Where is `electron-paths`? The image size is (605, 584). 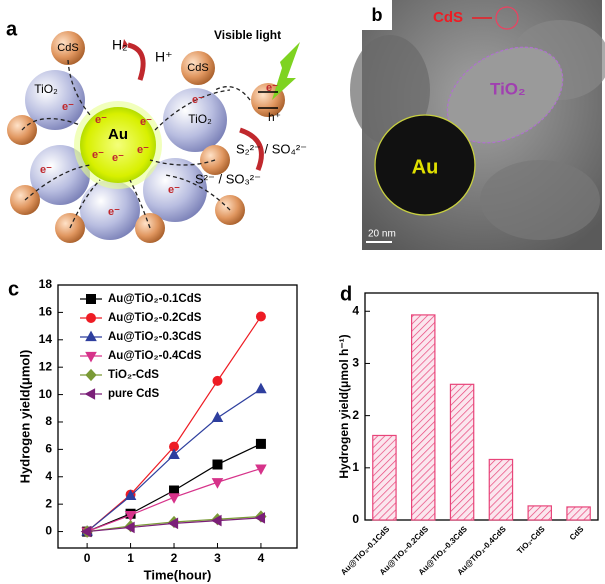
electron-paths is located at coordinates (136, 144).